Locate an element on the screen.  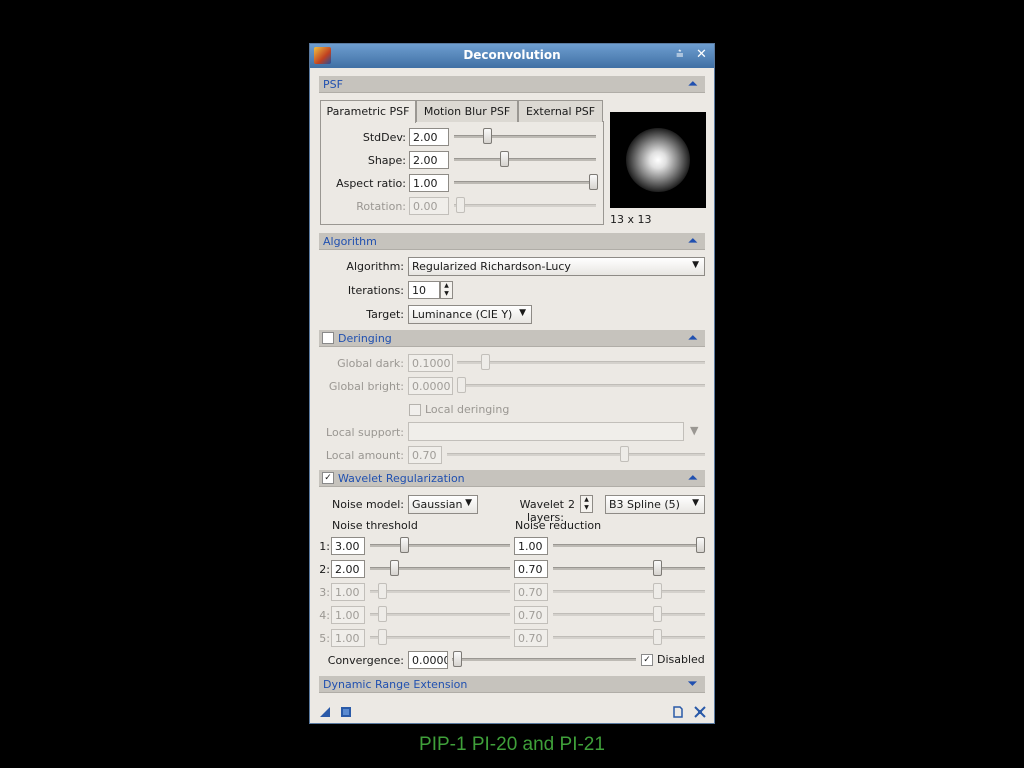
wavelet-section-header: ✓ Wavelet Regularization ⏶ is located at coordinates (512, 478).